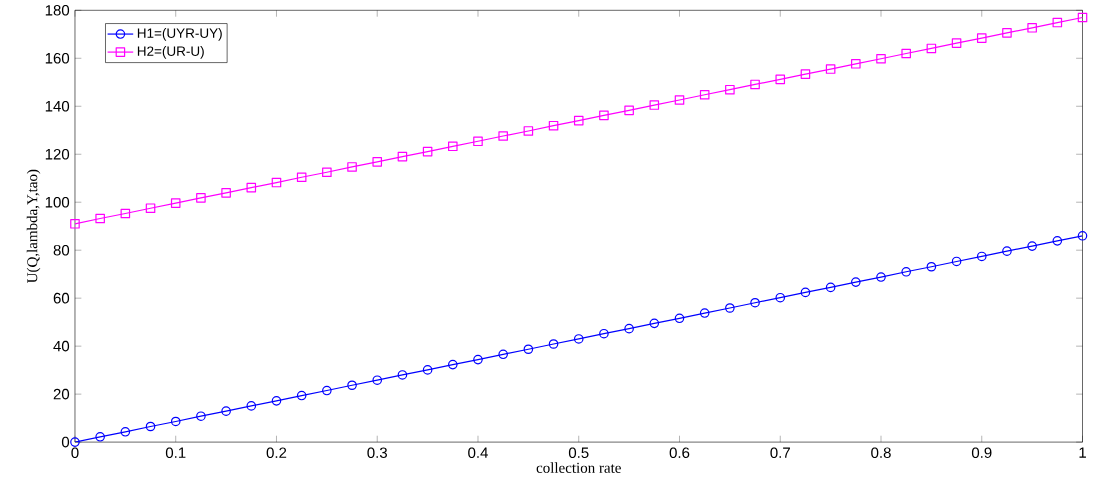 The image size is (1099, 499). Describe the element at coordinates (57, 58) in the screenshot. I see `y-tick-label: 160` at that location.